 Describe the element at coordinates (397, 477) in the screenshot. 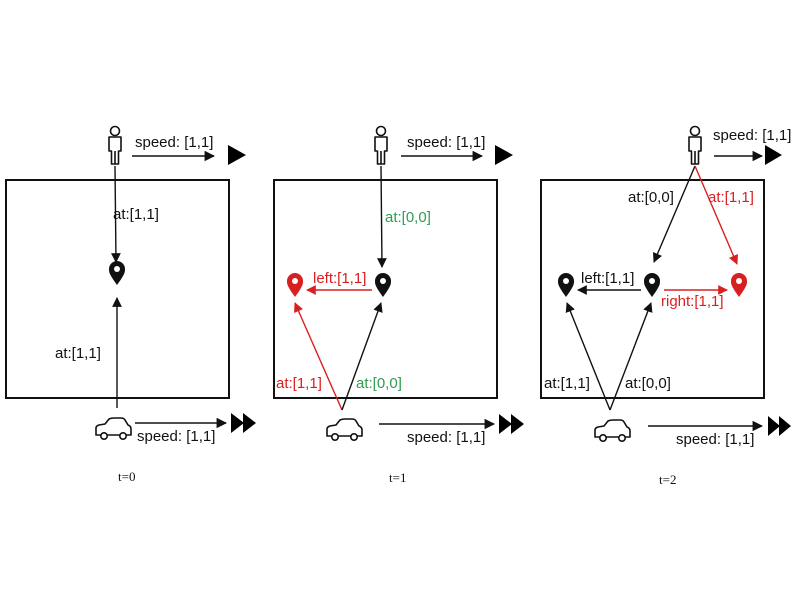

I see `time-label: t=1` at that location.